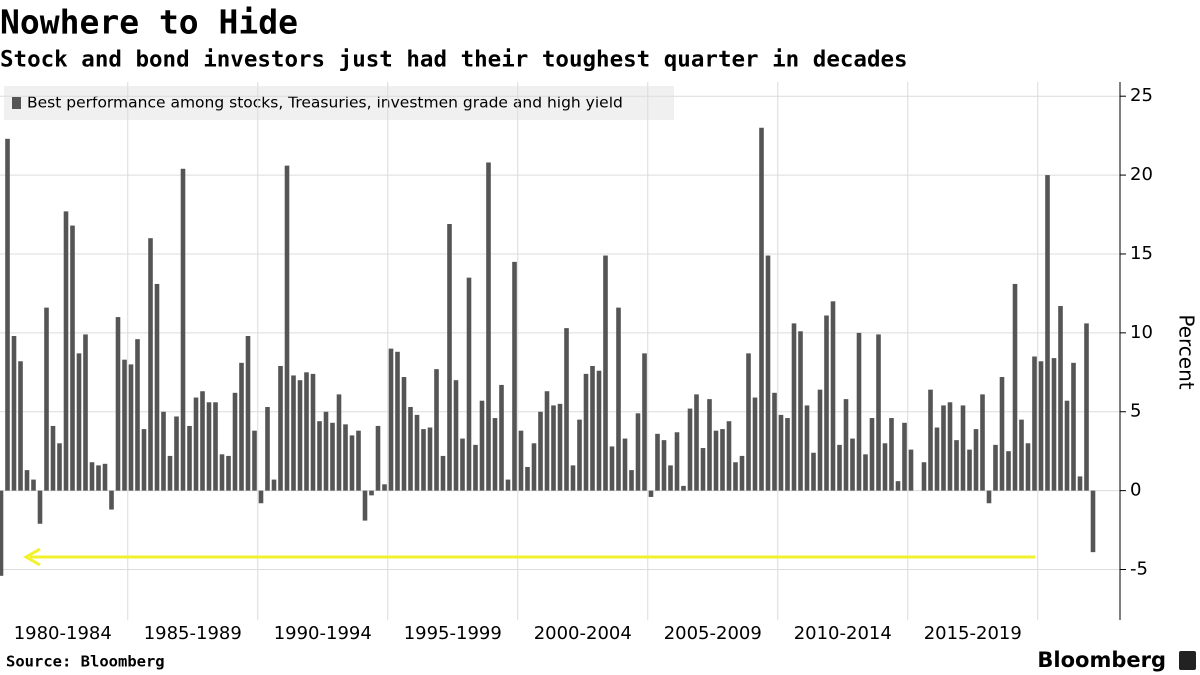 The image size is (1200, 675). Describe the element at coordinates (149, 22) in the screenshot. I see `chart-title: Nowhere to Hide` at that location.